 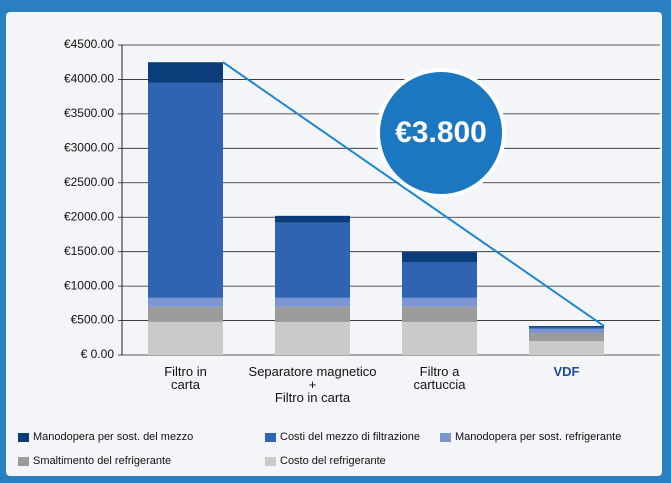 I want to click on annotation-badge, so click(x=441, y=133).